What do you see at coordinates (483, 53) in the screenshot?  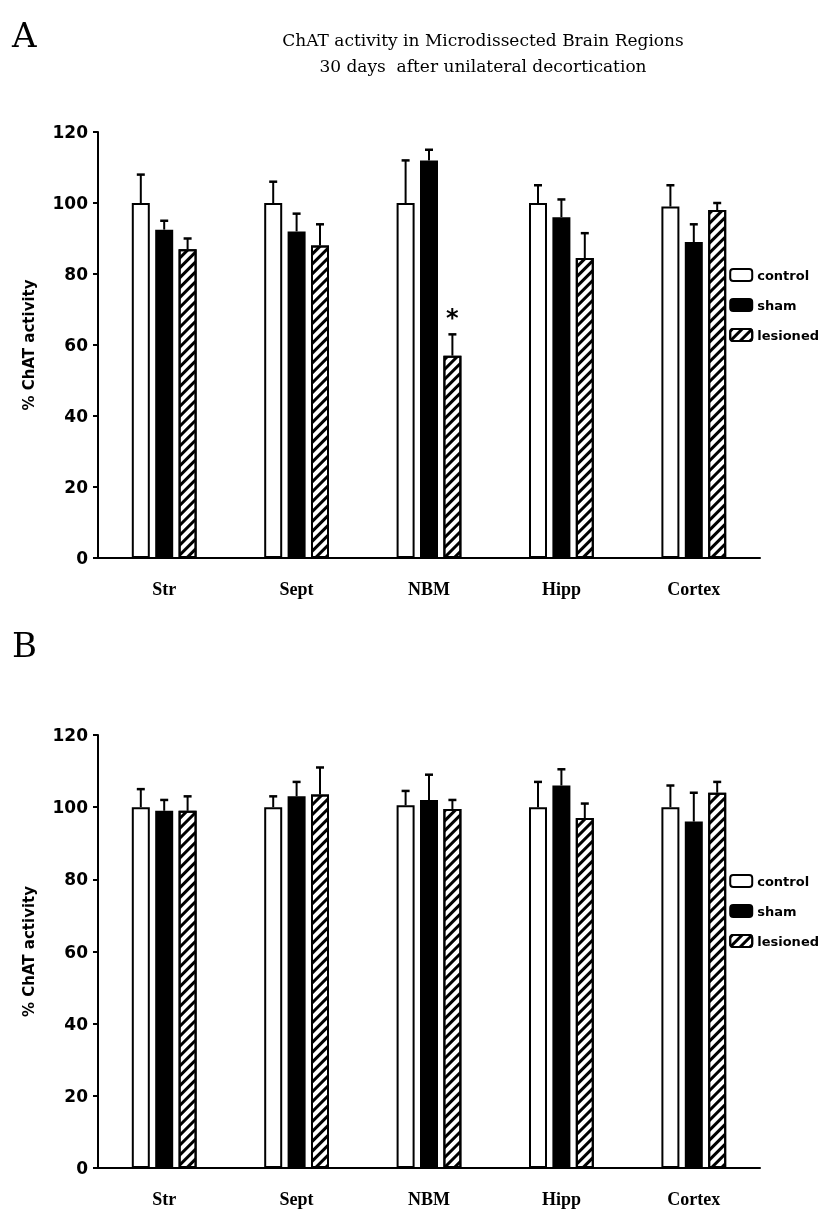 I see `chart-title: ChAT activity in Microdissected Brain Regions 30 days after unilateral decortication` at bounding box center [483, 53].